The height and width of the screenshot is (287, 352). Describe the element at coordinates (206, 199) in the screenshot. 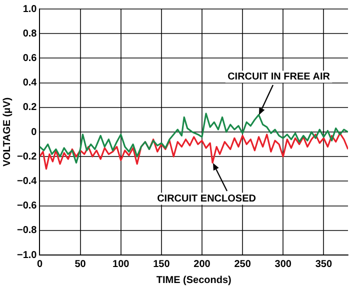

I see `annotation: CIRCUIT ENCLOSED` at that location.